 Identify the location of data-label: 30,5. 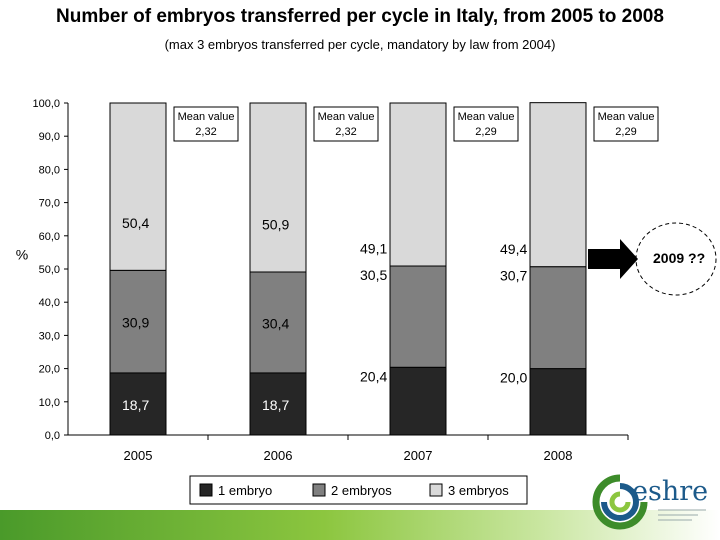
(373, 275).